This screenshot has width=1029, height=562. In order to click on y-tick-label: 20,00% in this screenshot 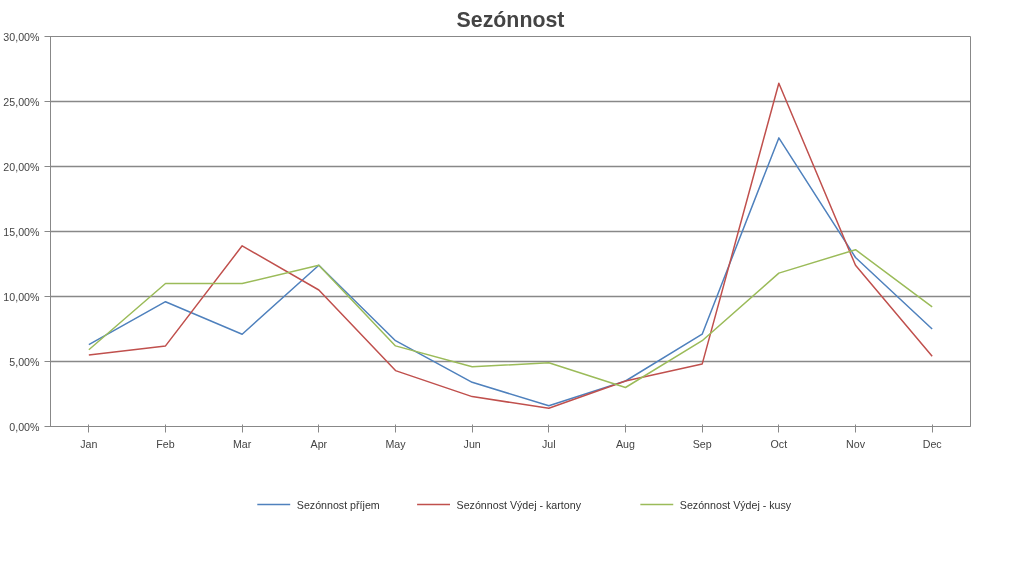, I will do `click(22, 166)`.